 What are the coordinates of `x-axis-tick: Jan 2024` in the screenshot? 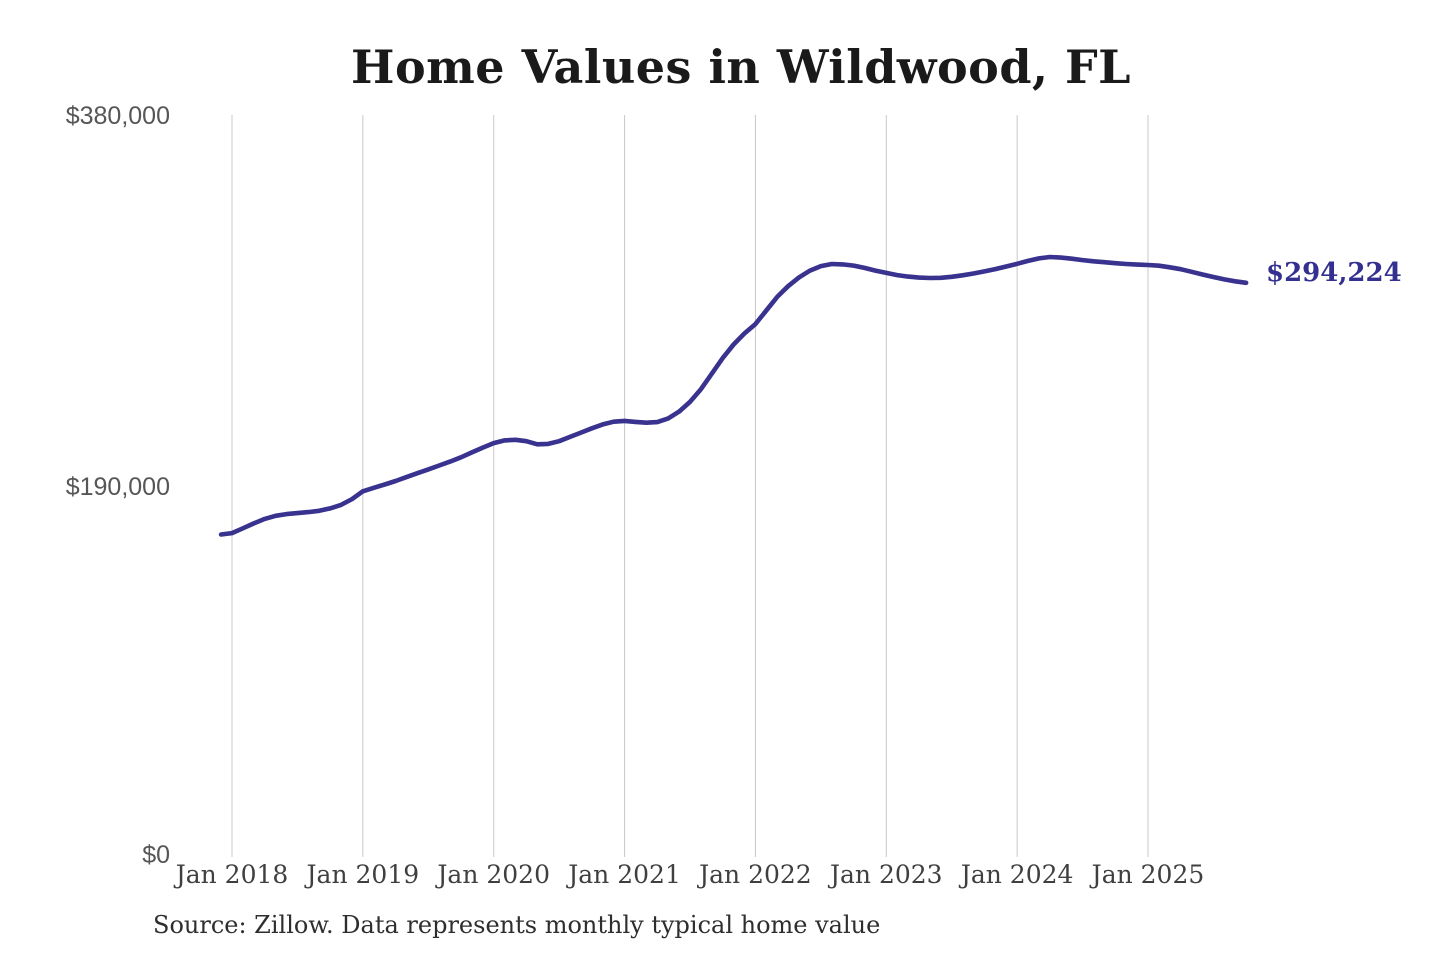 It's located at (1017, 874).